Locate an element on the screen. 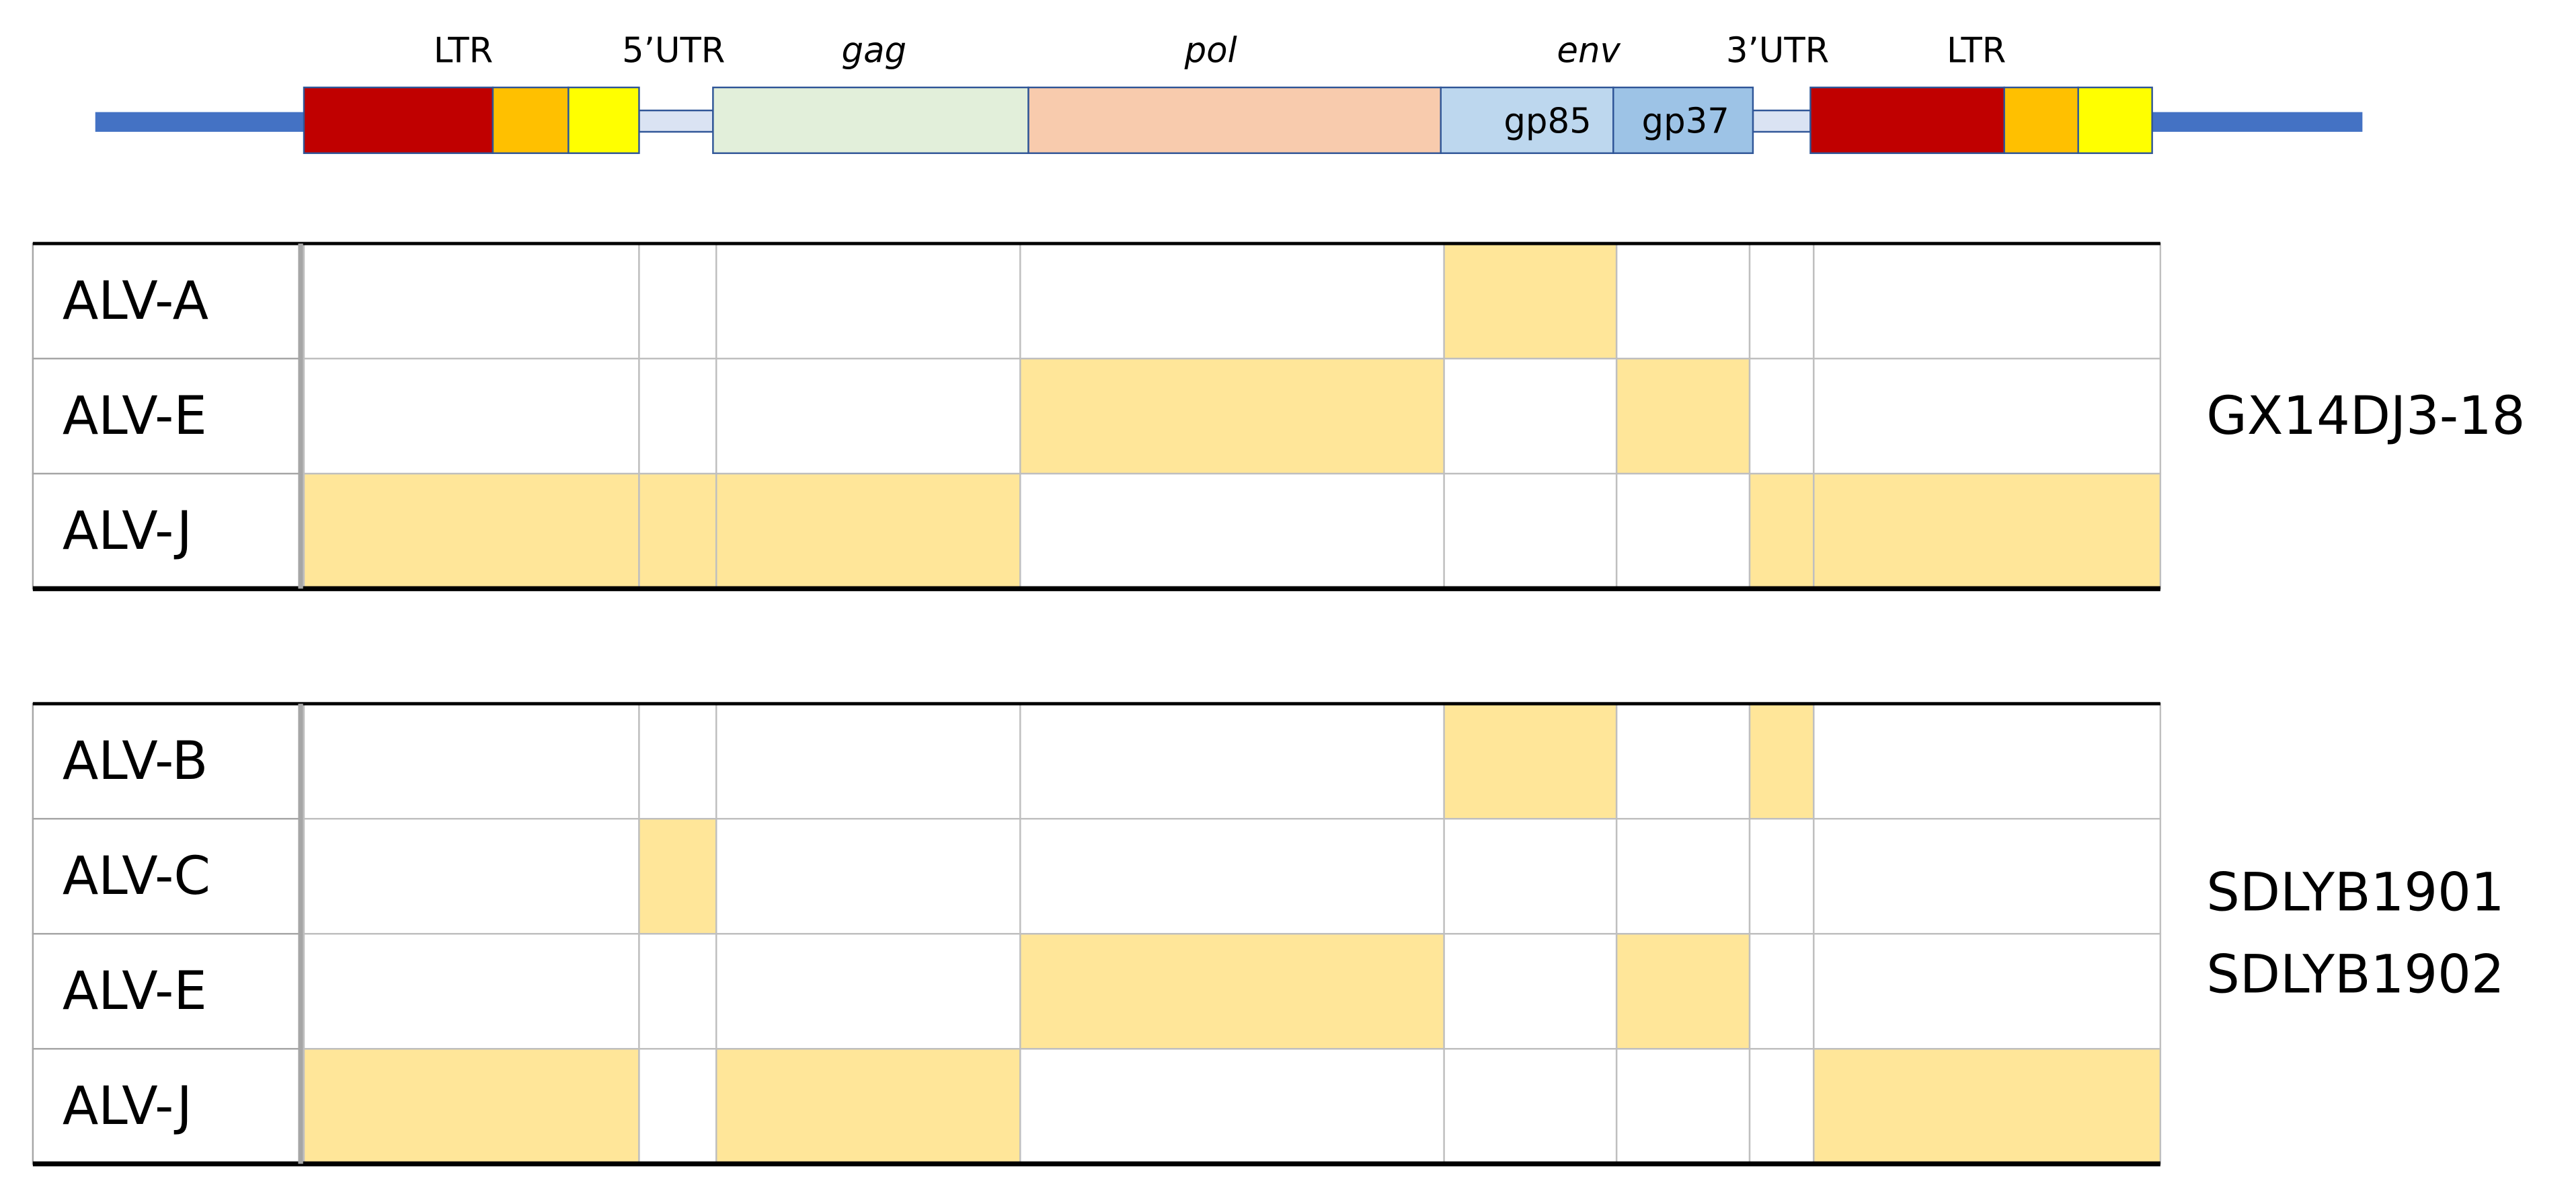 Image resolution: width=2576 pixels, height=1202 pixels. region-label: gag is located at coordinates (875, 51).